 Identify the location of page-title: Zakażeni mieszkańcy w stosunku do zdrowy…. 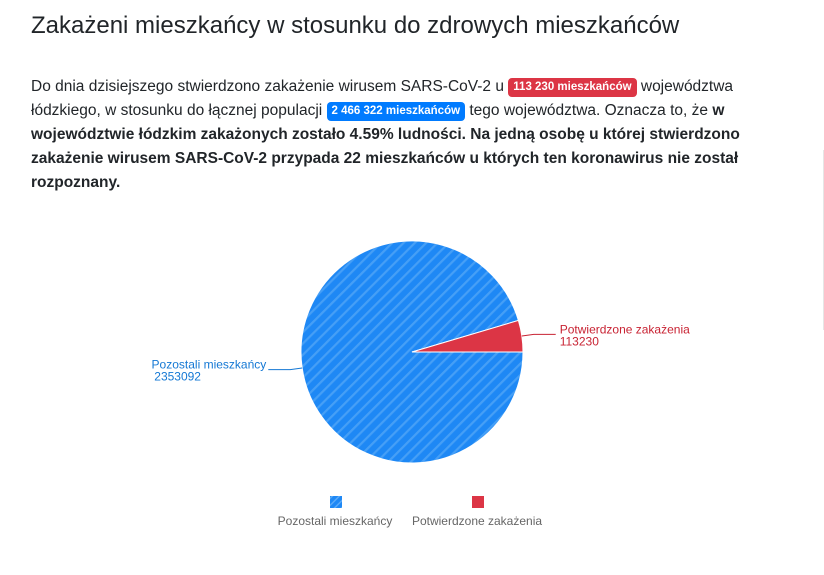
(355, 25).